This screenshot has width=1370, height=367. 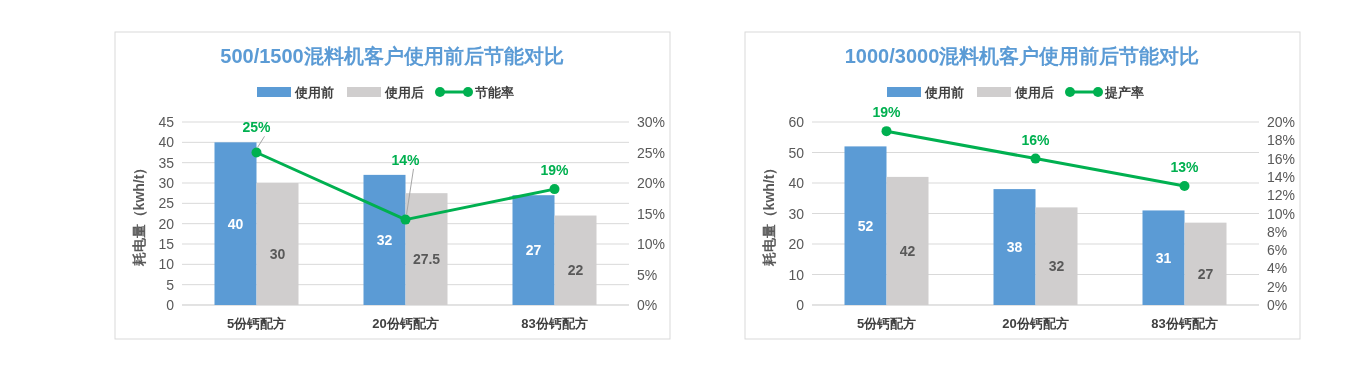 What do you see at coordinates (392, 56) in the screenshot?
I see `chart-title: 500/1500混料机客户使用前后节能对比` at bounding box center [392, 56].